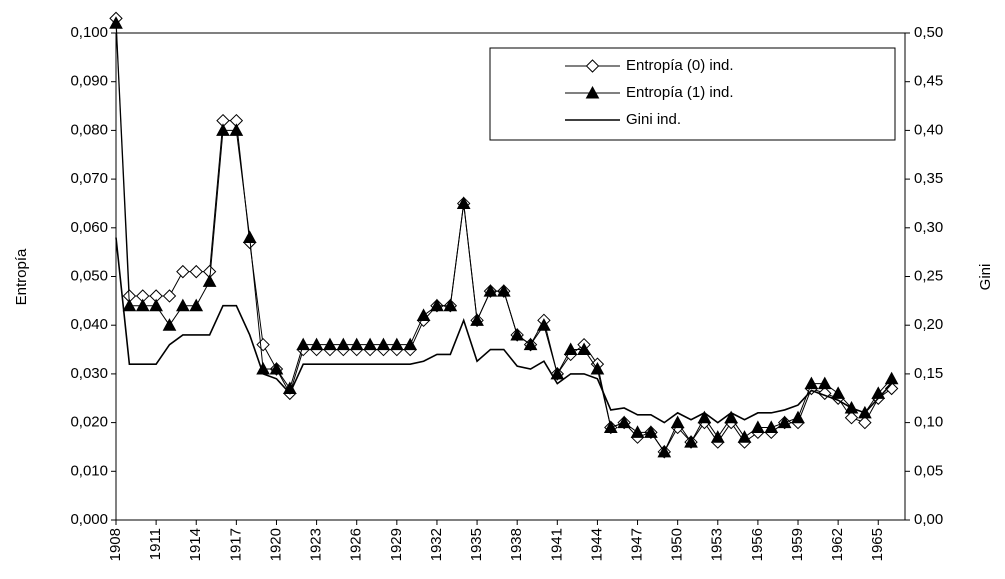 The width and height of the screenshot is (1005, 579). Describe the element at coordinates (677, 544) in the screenshot. I see `x-tick-label: 1950` at that location.